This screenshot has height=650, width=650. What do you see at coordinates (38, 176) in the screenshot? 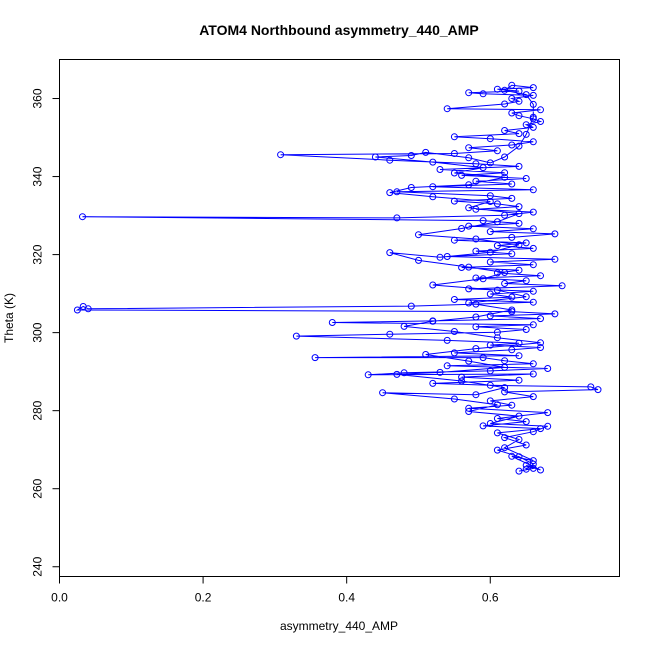
I see `y-tick-label: 340` at bounding box center [38, 176].